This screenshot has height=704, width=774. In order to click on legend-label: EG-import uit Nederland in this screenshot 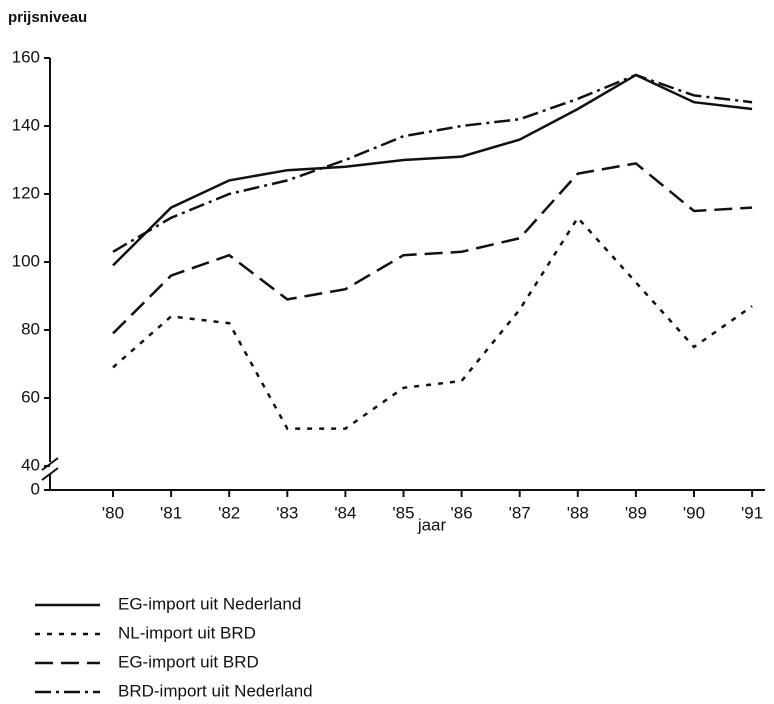, I will do `click(209, 603)`.